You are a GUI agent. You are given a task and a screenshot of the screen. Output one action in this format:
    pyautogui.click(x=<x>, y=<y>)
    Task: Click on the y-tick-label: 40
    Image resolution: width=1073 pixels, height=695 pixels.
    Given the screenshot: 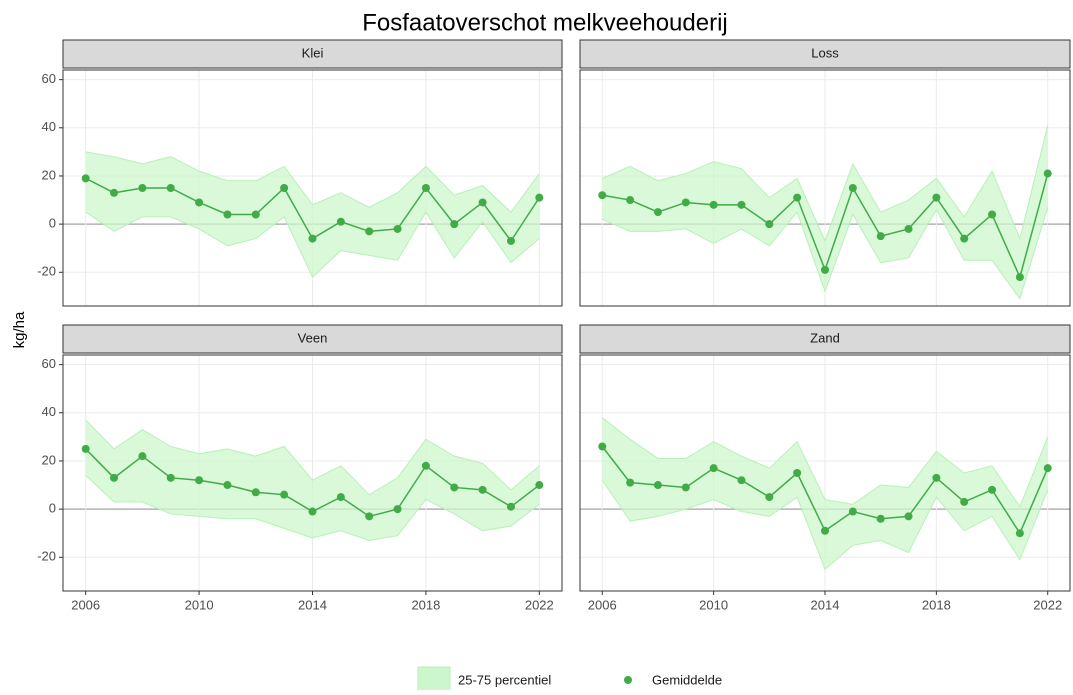 What is the action you would take?
    pyautogui.click(x=49, y=411)
    